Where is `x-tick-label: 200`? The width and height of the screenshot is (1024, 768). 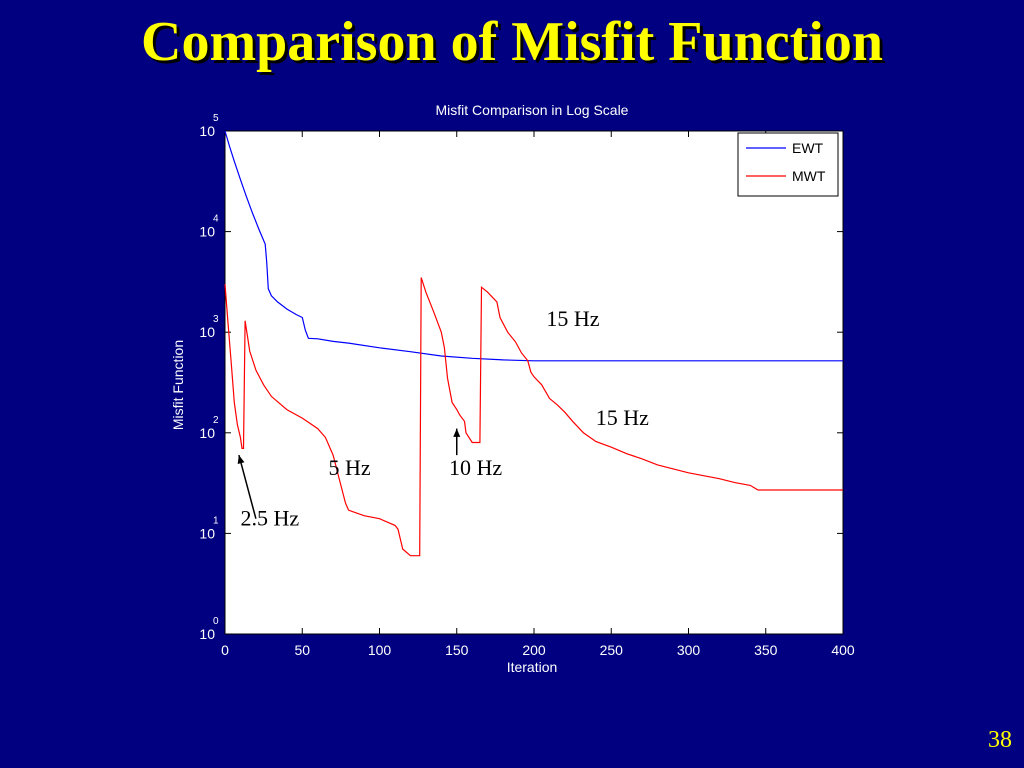
x-tick-label: 200 is located at coordinates (534, 650).